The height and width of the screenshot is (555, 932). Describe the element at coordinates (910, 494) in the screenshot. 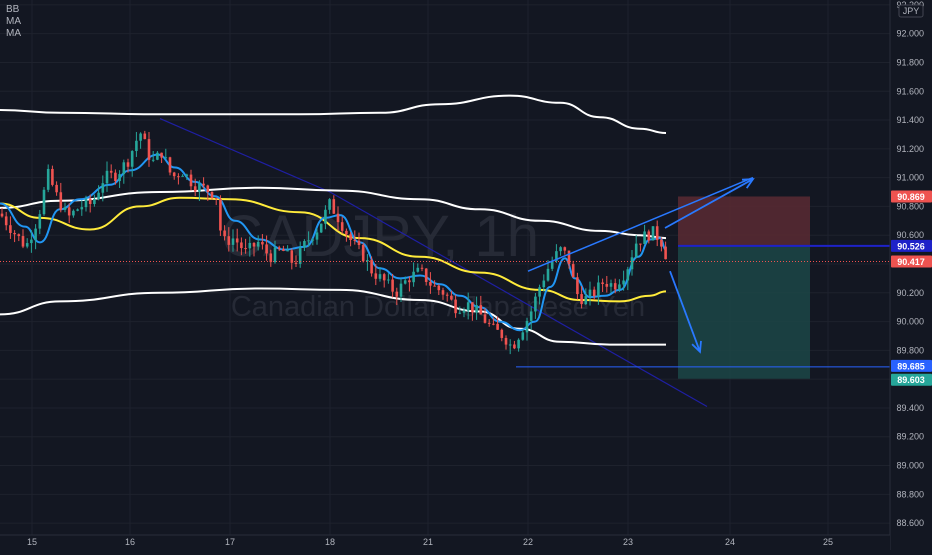

I see `price-tick-label: 88.800` at that location.